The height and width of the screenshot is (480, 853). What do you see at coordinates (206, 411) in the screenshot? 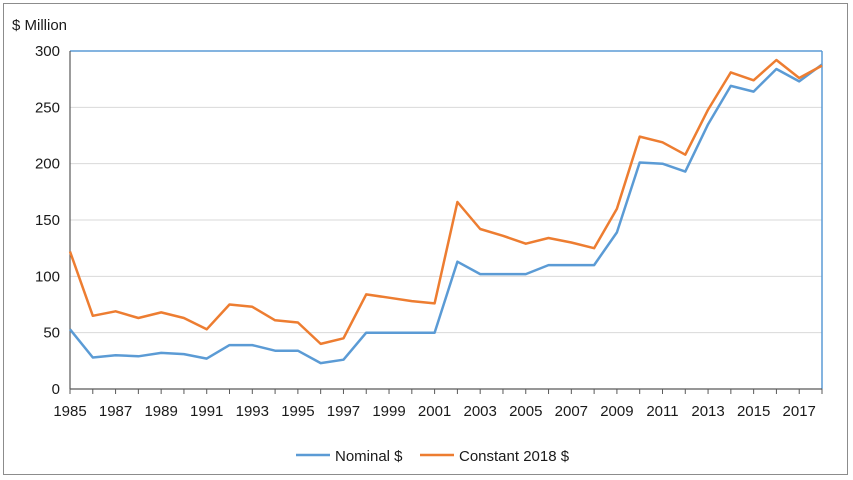
I see `x-tick-label: 1991` at bounding box center [206, 411].